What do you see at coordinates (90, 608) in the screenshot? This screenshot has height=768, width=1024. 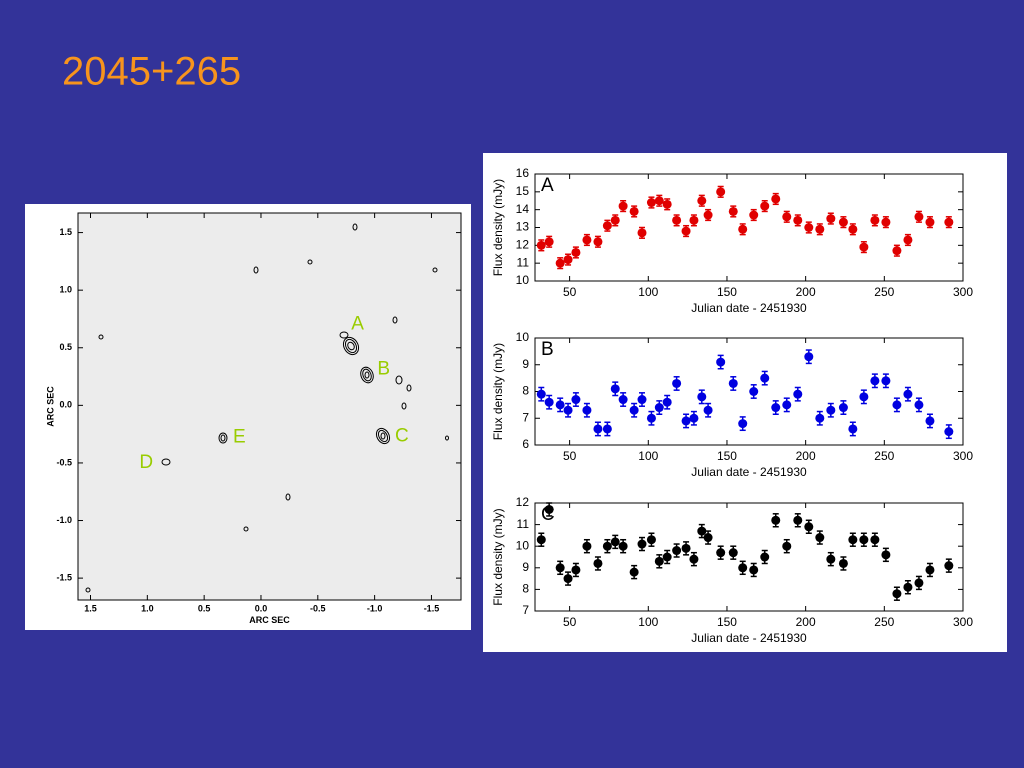 I see `x-tick-label: 1.5` at bounding box center [90, 608].